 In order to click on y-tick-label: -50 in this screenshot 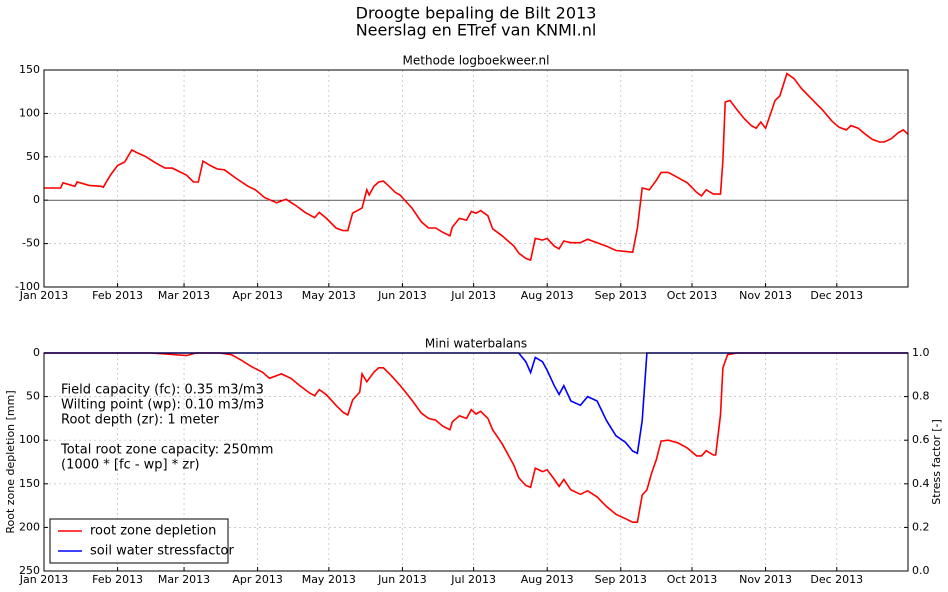, I will do `click(31, 243)`.